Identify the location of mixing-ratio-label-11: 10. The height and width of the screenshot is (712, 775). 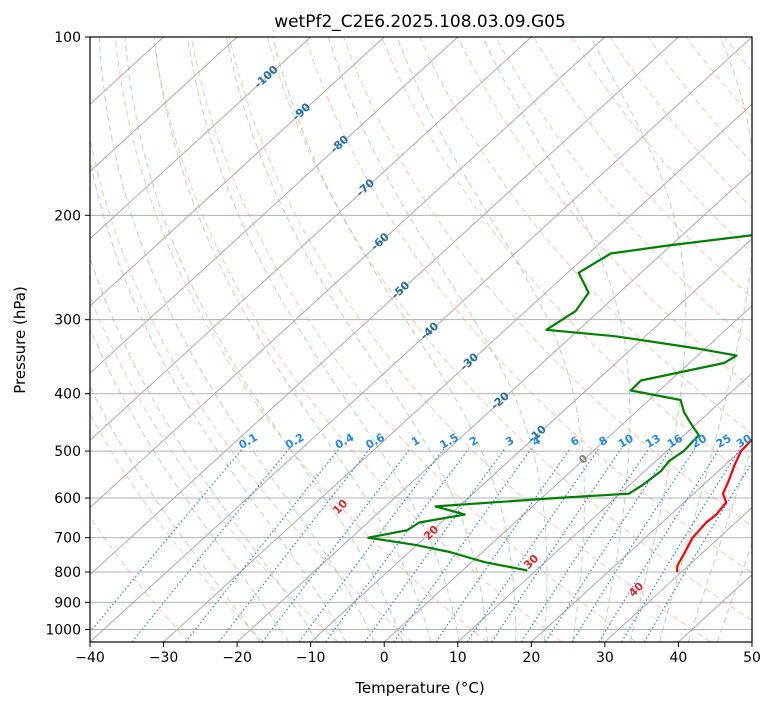
(626, 441).